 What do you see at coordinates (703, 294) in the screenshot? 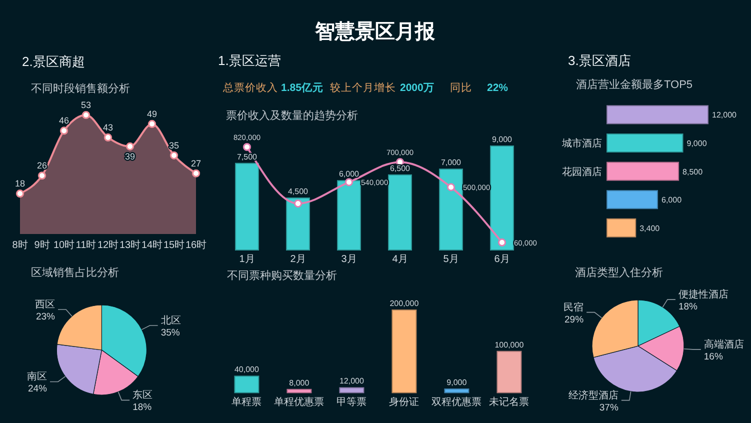
I see `slice-label: 便捷性酒店` at bounding box center [703, 294].